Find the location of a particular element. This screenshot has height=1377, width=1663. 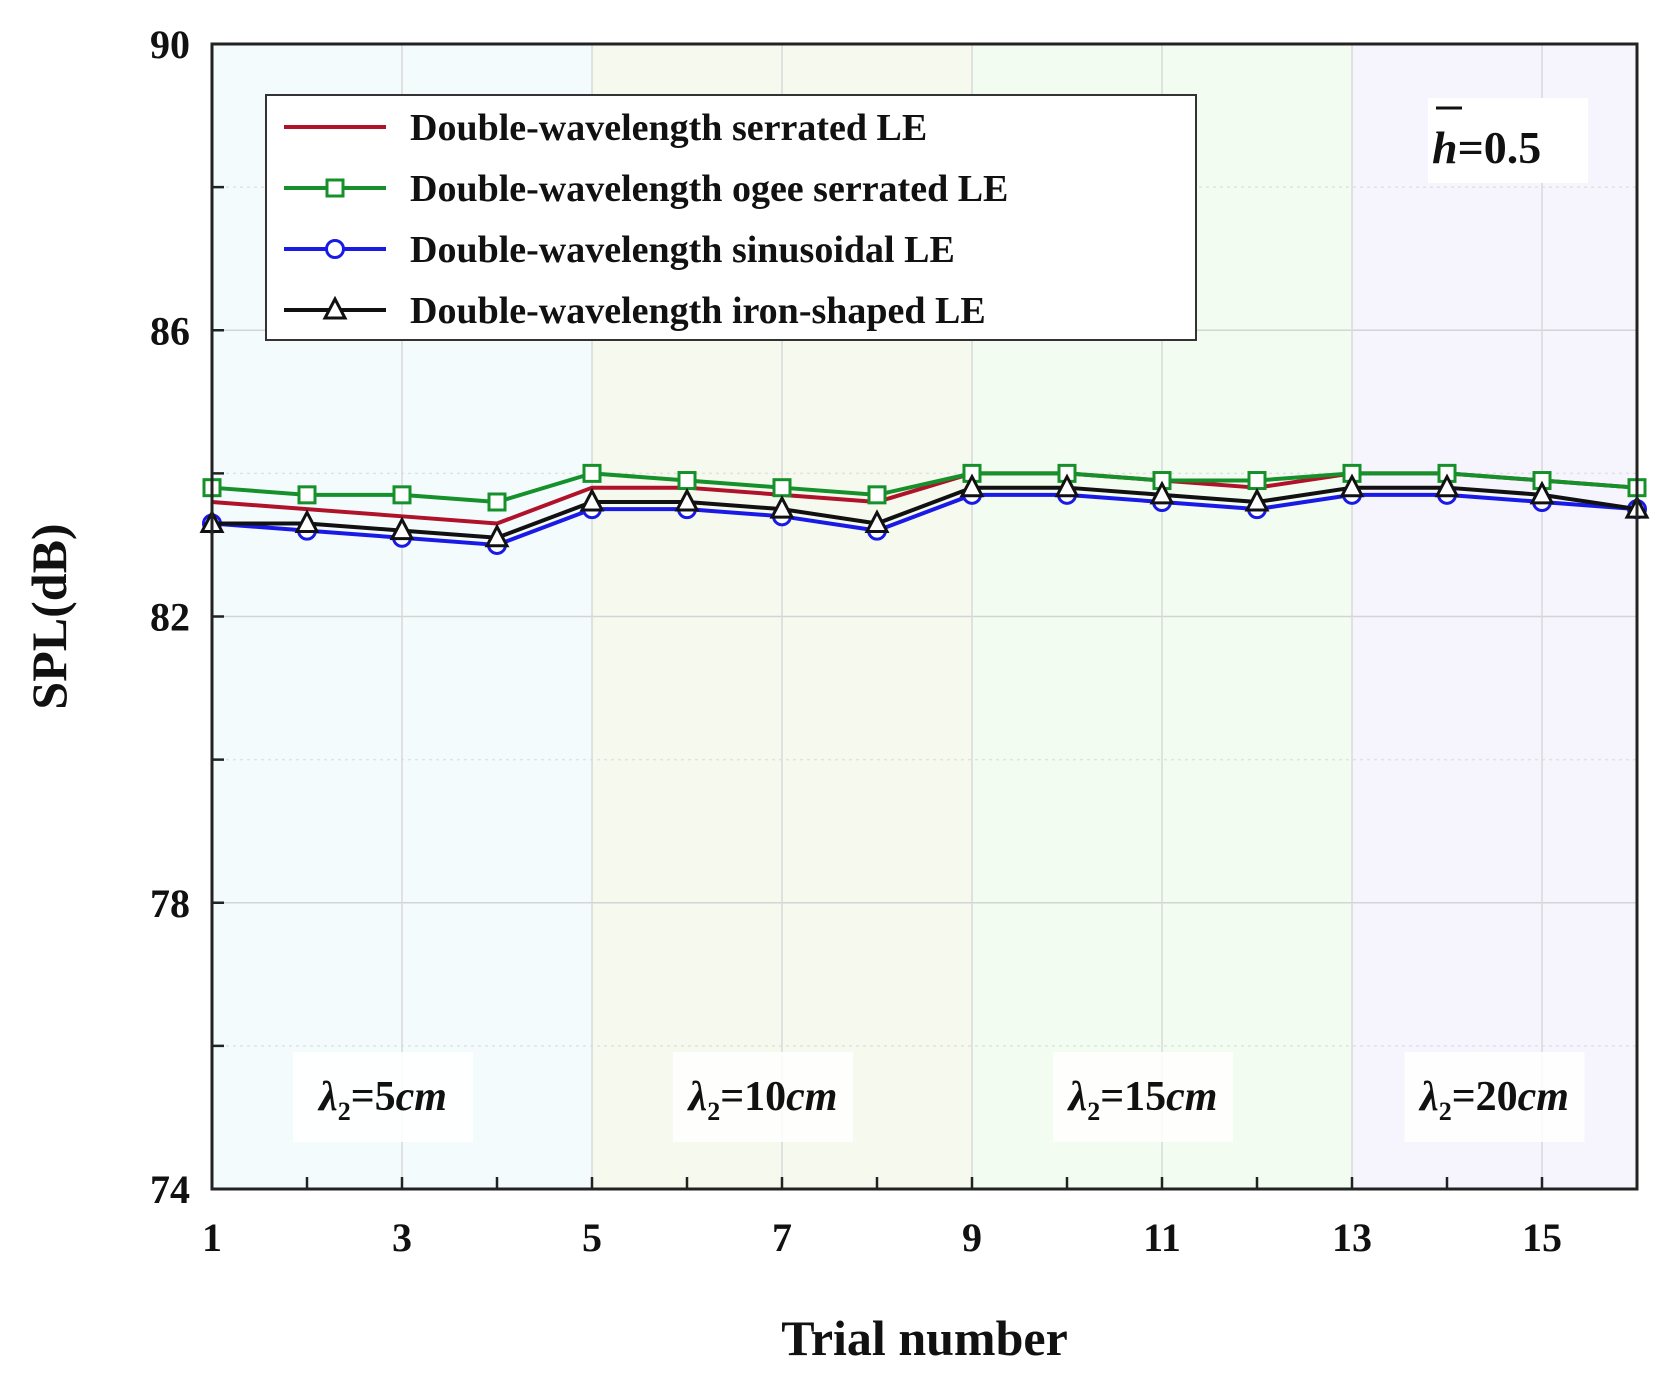

legend-label: Double-wavelength ogee serrated LE is located at coordinates (709, 189).